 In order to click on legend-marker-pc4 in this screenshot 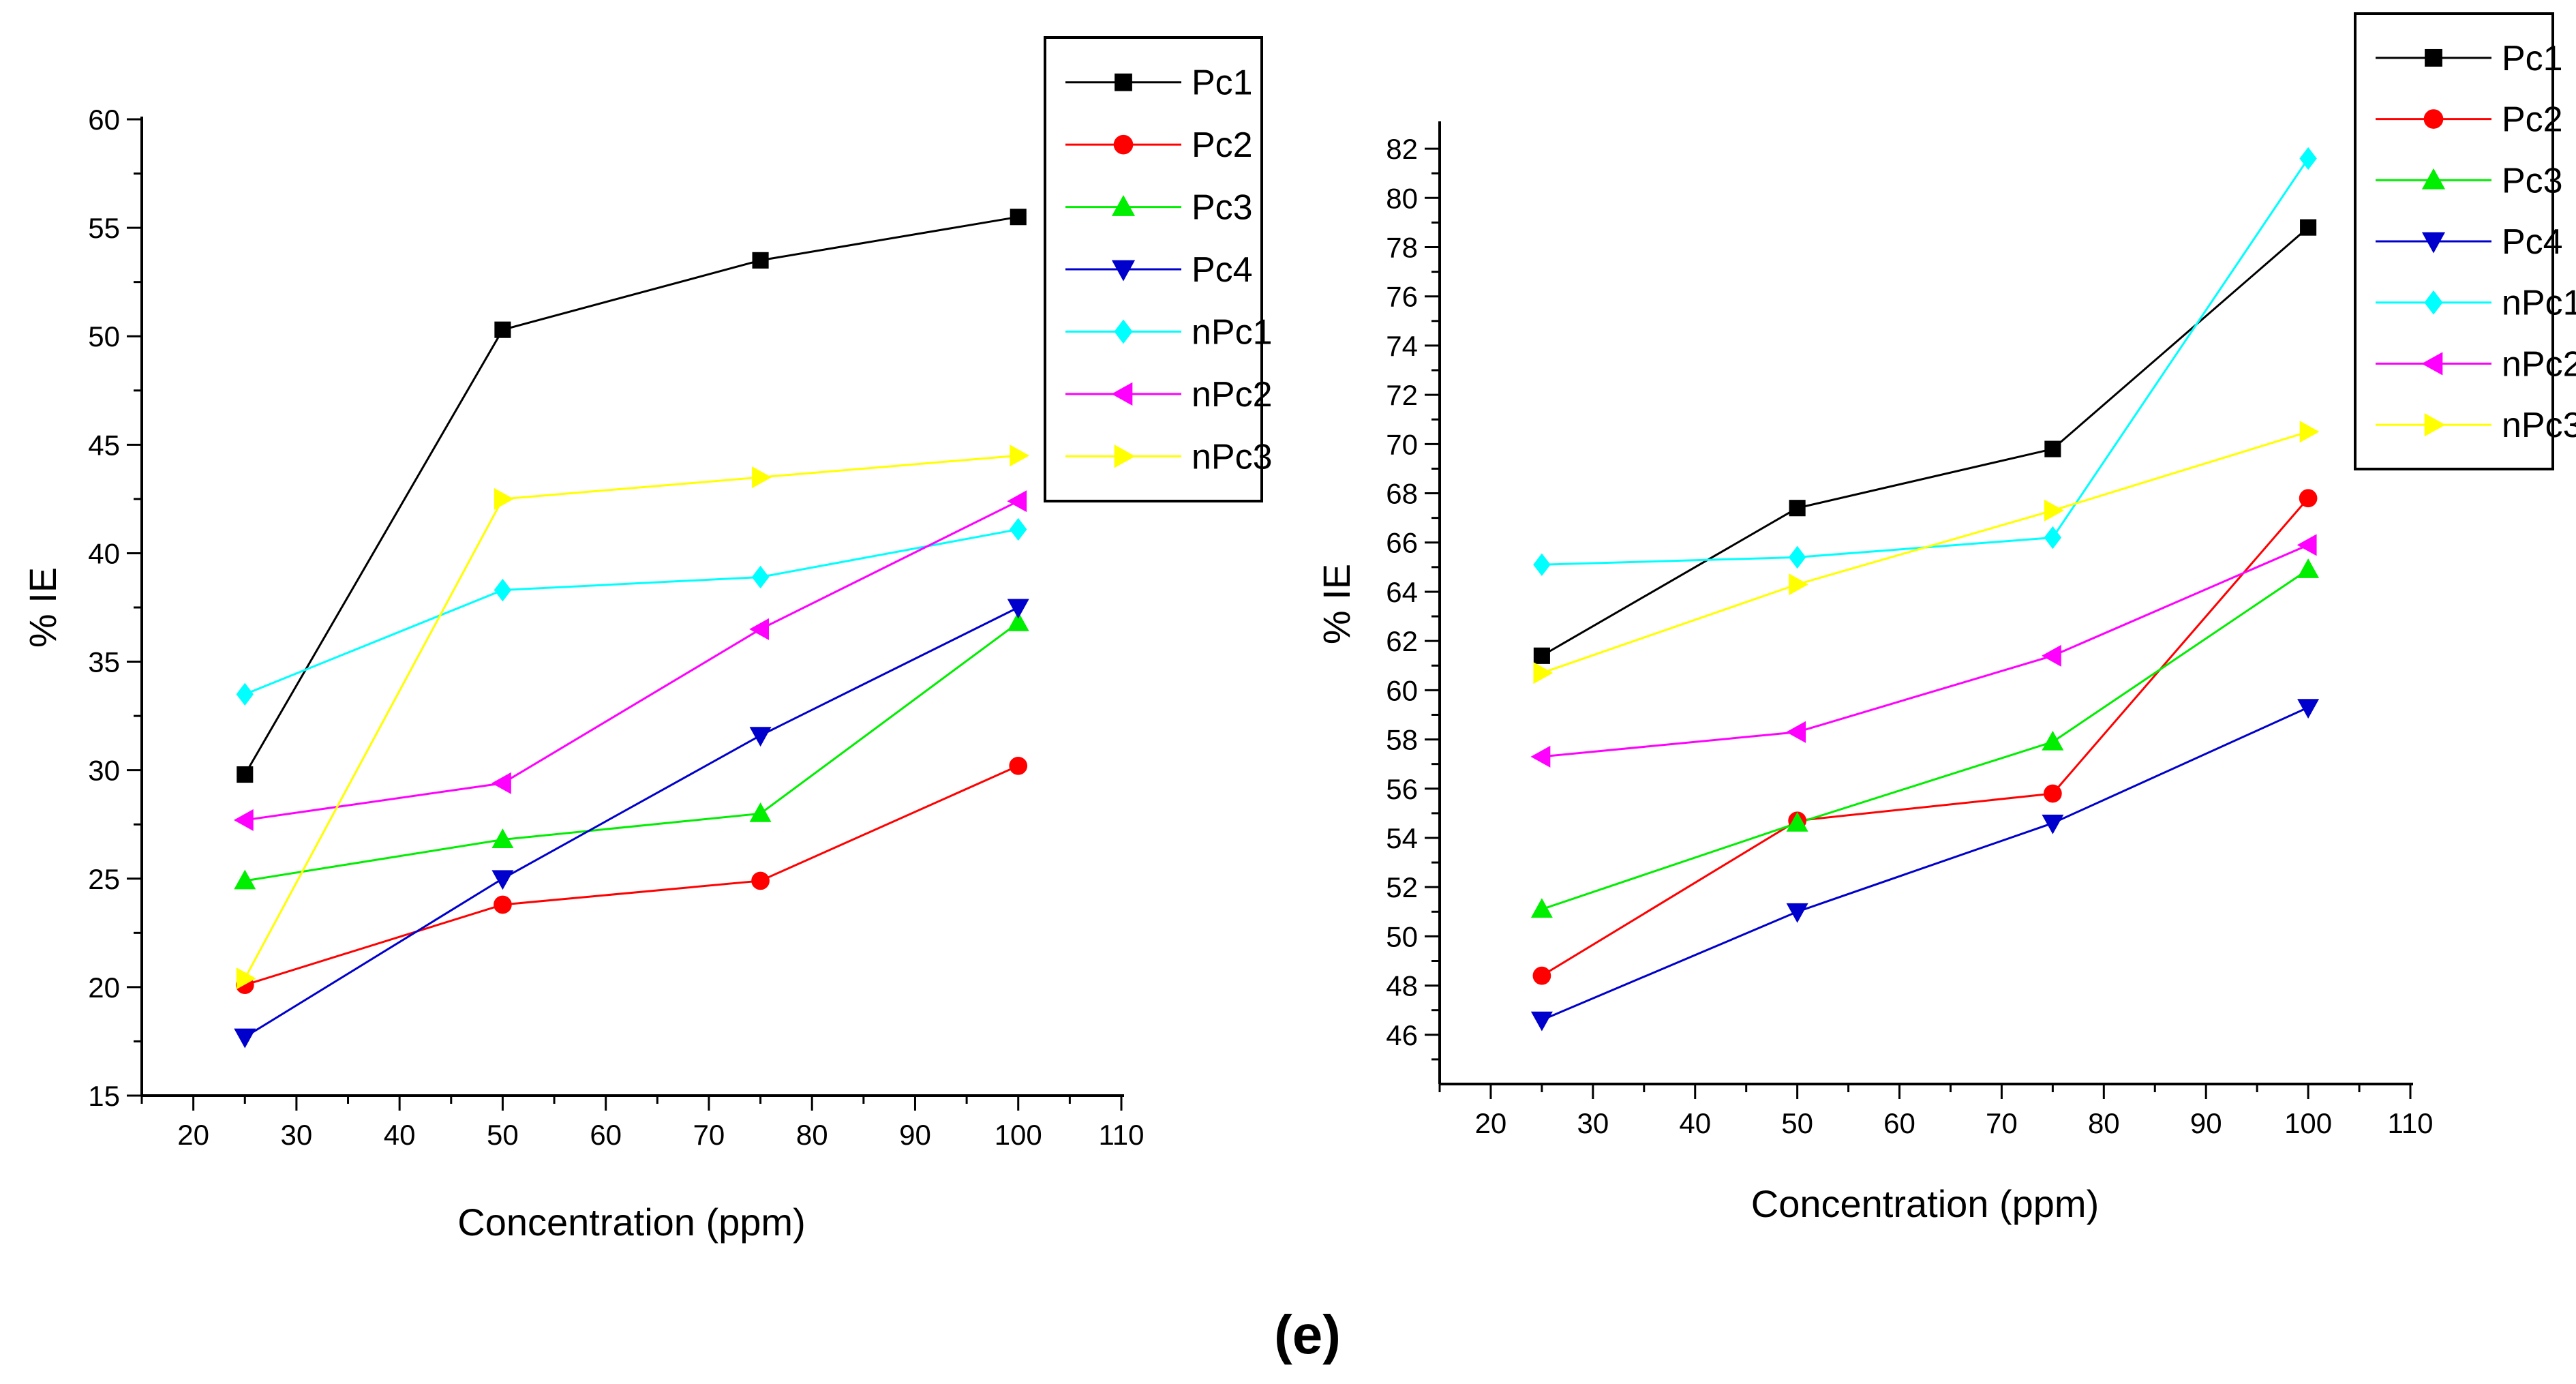, I will do `click(2434, 243)`.